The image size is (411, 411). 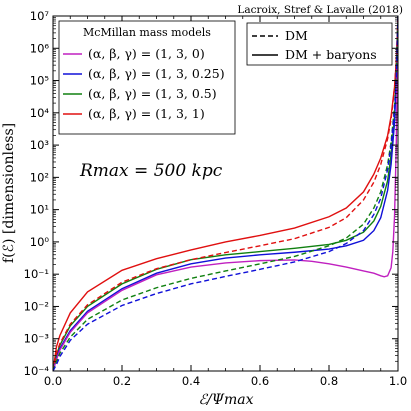 I want to click on y-tick-labels: 10⁻⁴ 10⁻³ 10⁻² 10⁻¹ 10⁰ 10¹ 10² 10³ 10⁴ 10⁵ 10⁶ 10⁷, so click(x=37, y=193).